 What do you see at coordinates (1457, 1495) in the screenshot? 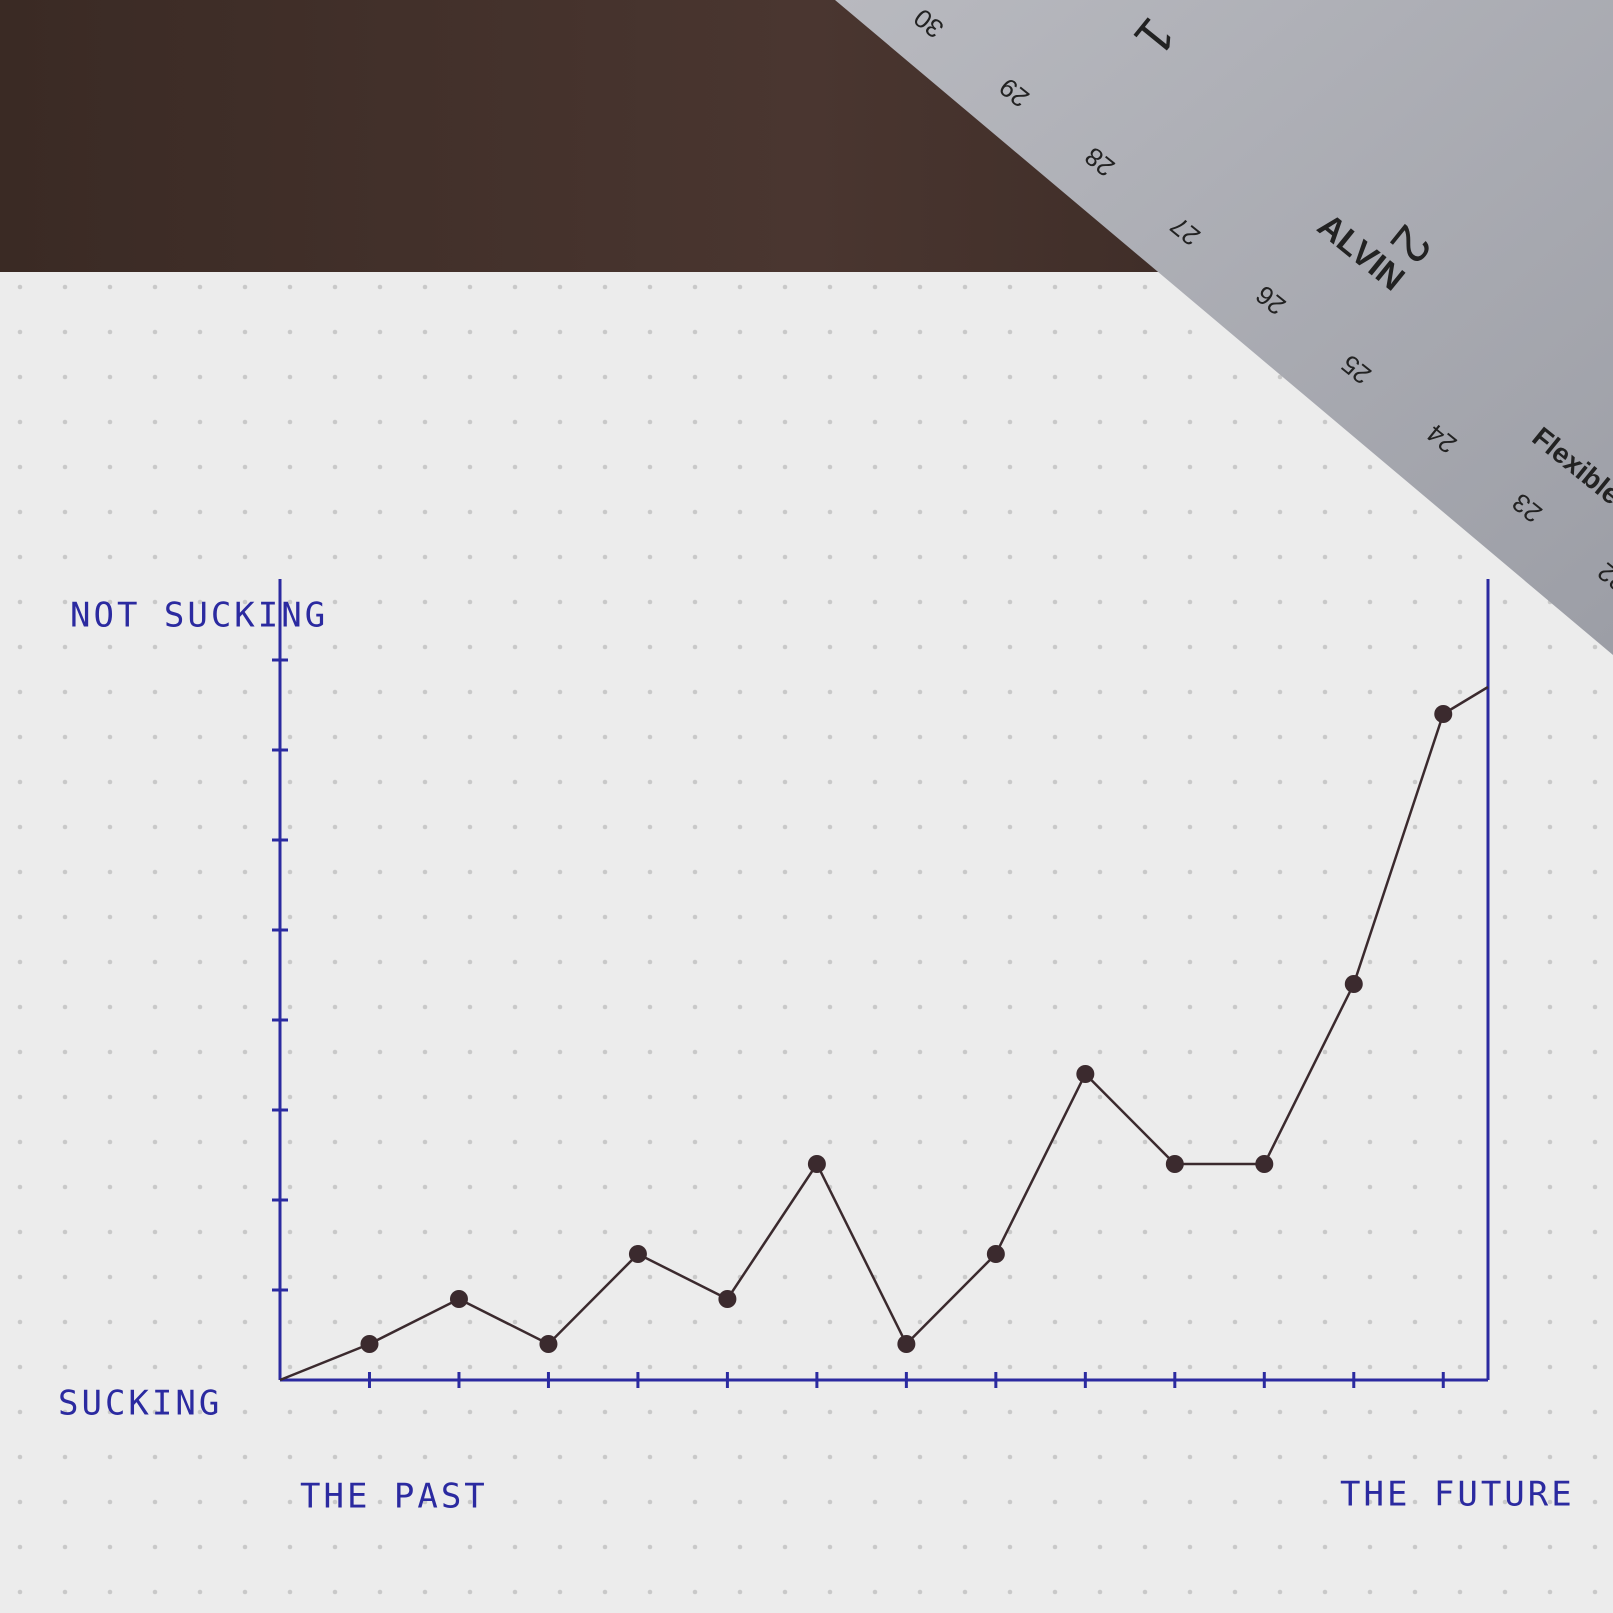
I see `x-end-label: THE FUTURE` at bounding box center [1457, 1495].